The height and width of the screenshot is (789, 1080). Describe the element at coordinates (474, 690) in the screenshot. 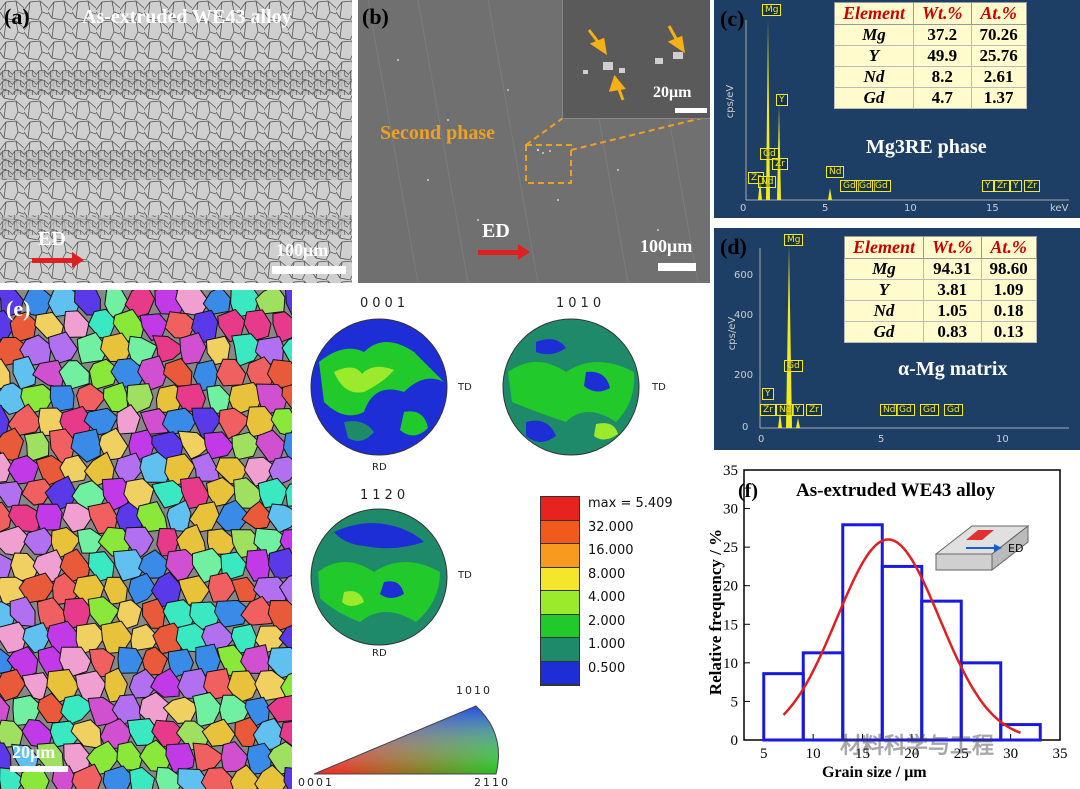

I see `ipf-top-label: 1010` at that location.